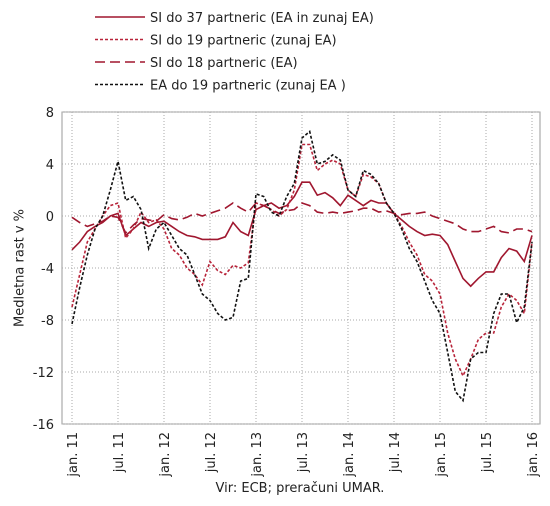 Image resolution: width=550 pixels, height=506 pixels. I want to click on y-tick-label: 8, so click(50, 113).